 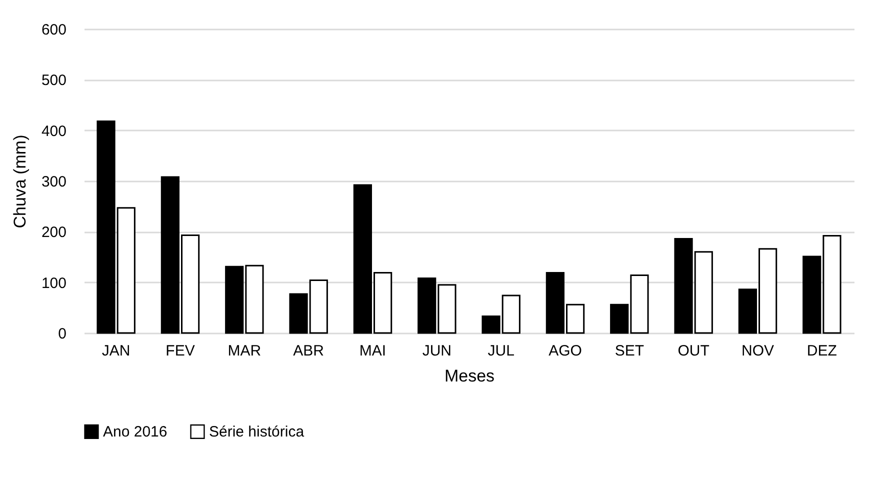 What do you see at coordinates (501, 351) in the screenshot?
I see `x-tick-label: JUL` at bounding box center [501, 351].